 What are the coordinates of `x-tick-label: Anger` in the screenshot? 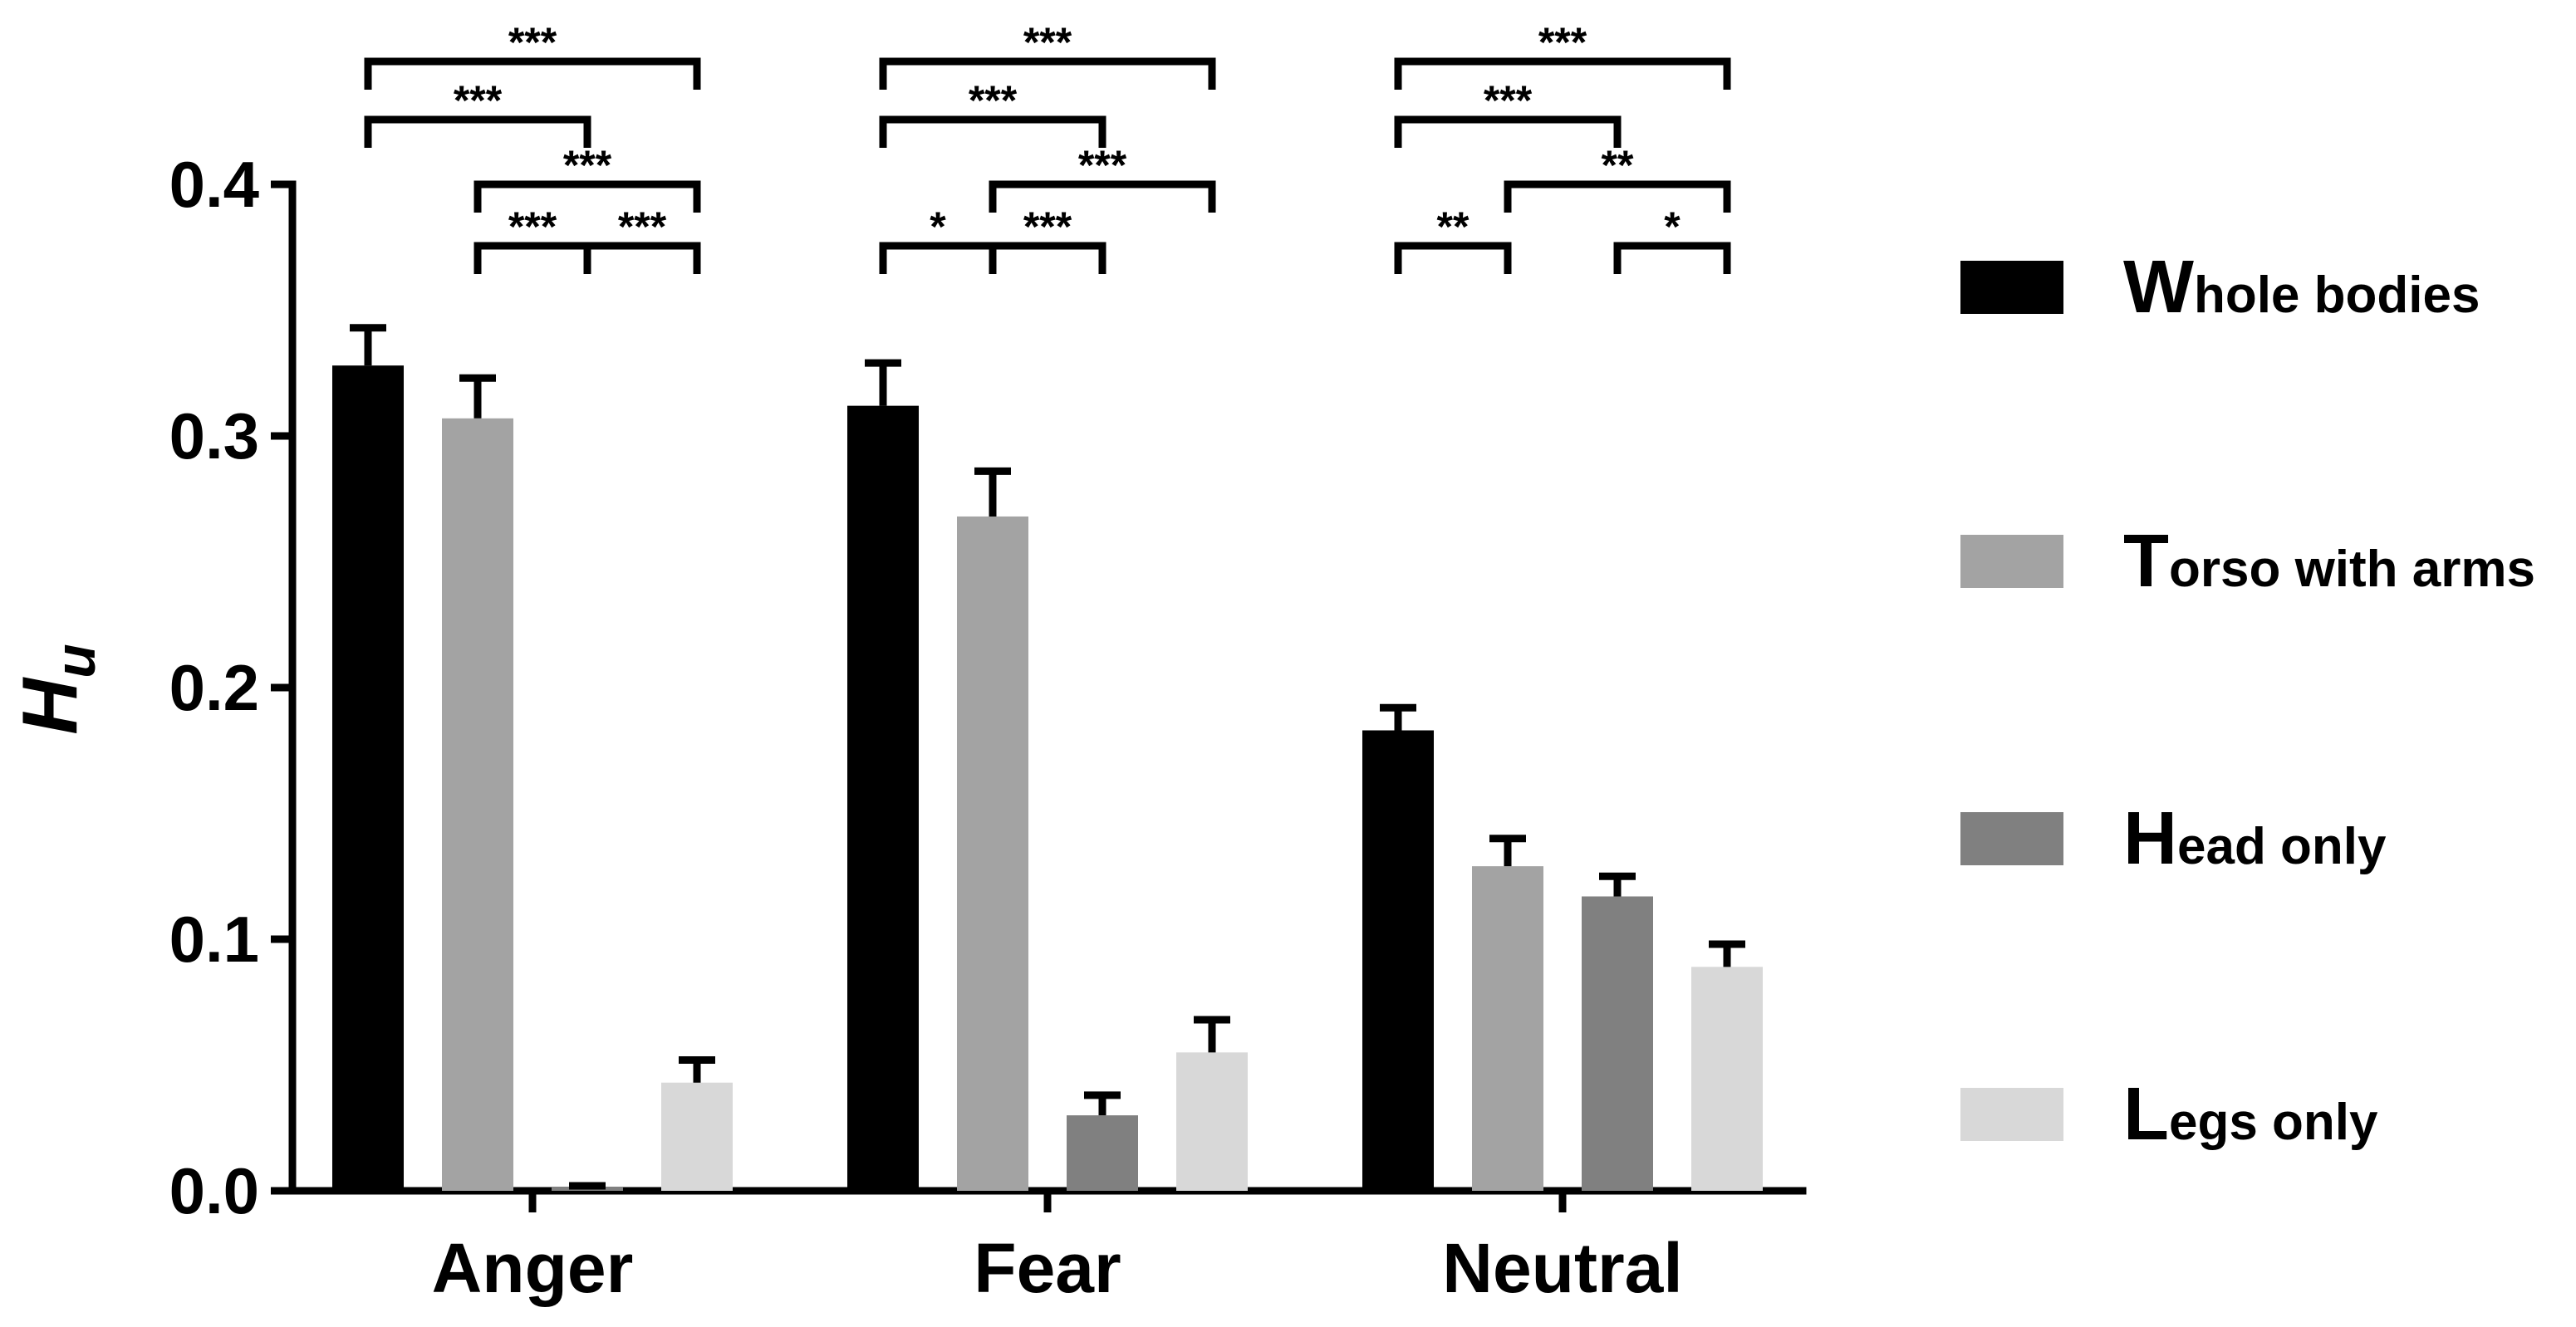 It's located at (533, 1268).